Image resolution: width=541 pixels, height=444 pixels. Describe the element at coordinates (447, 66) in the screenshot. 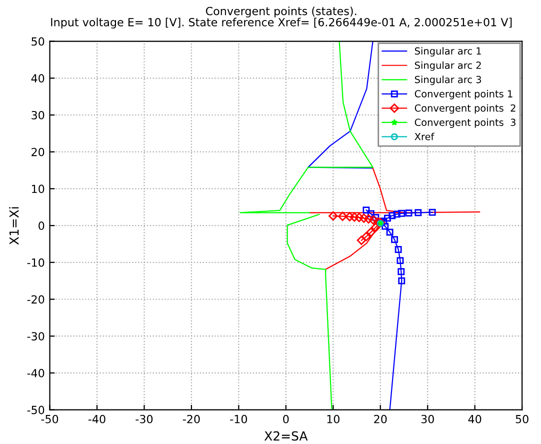

I see `legend-label: Singular arc 2` at that location.